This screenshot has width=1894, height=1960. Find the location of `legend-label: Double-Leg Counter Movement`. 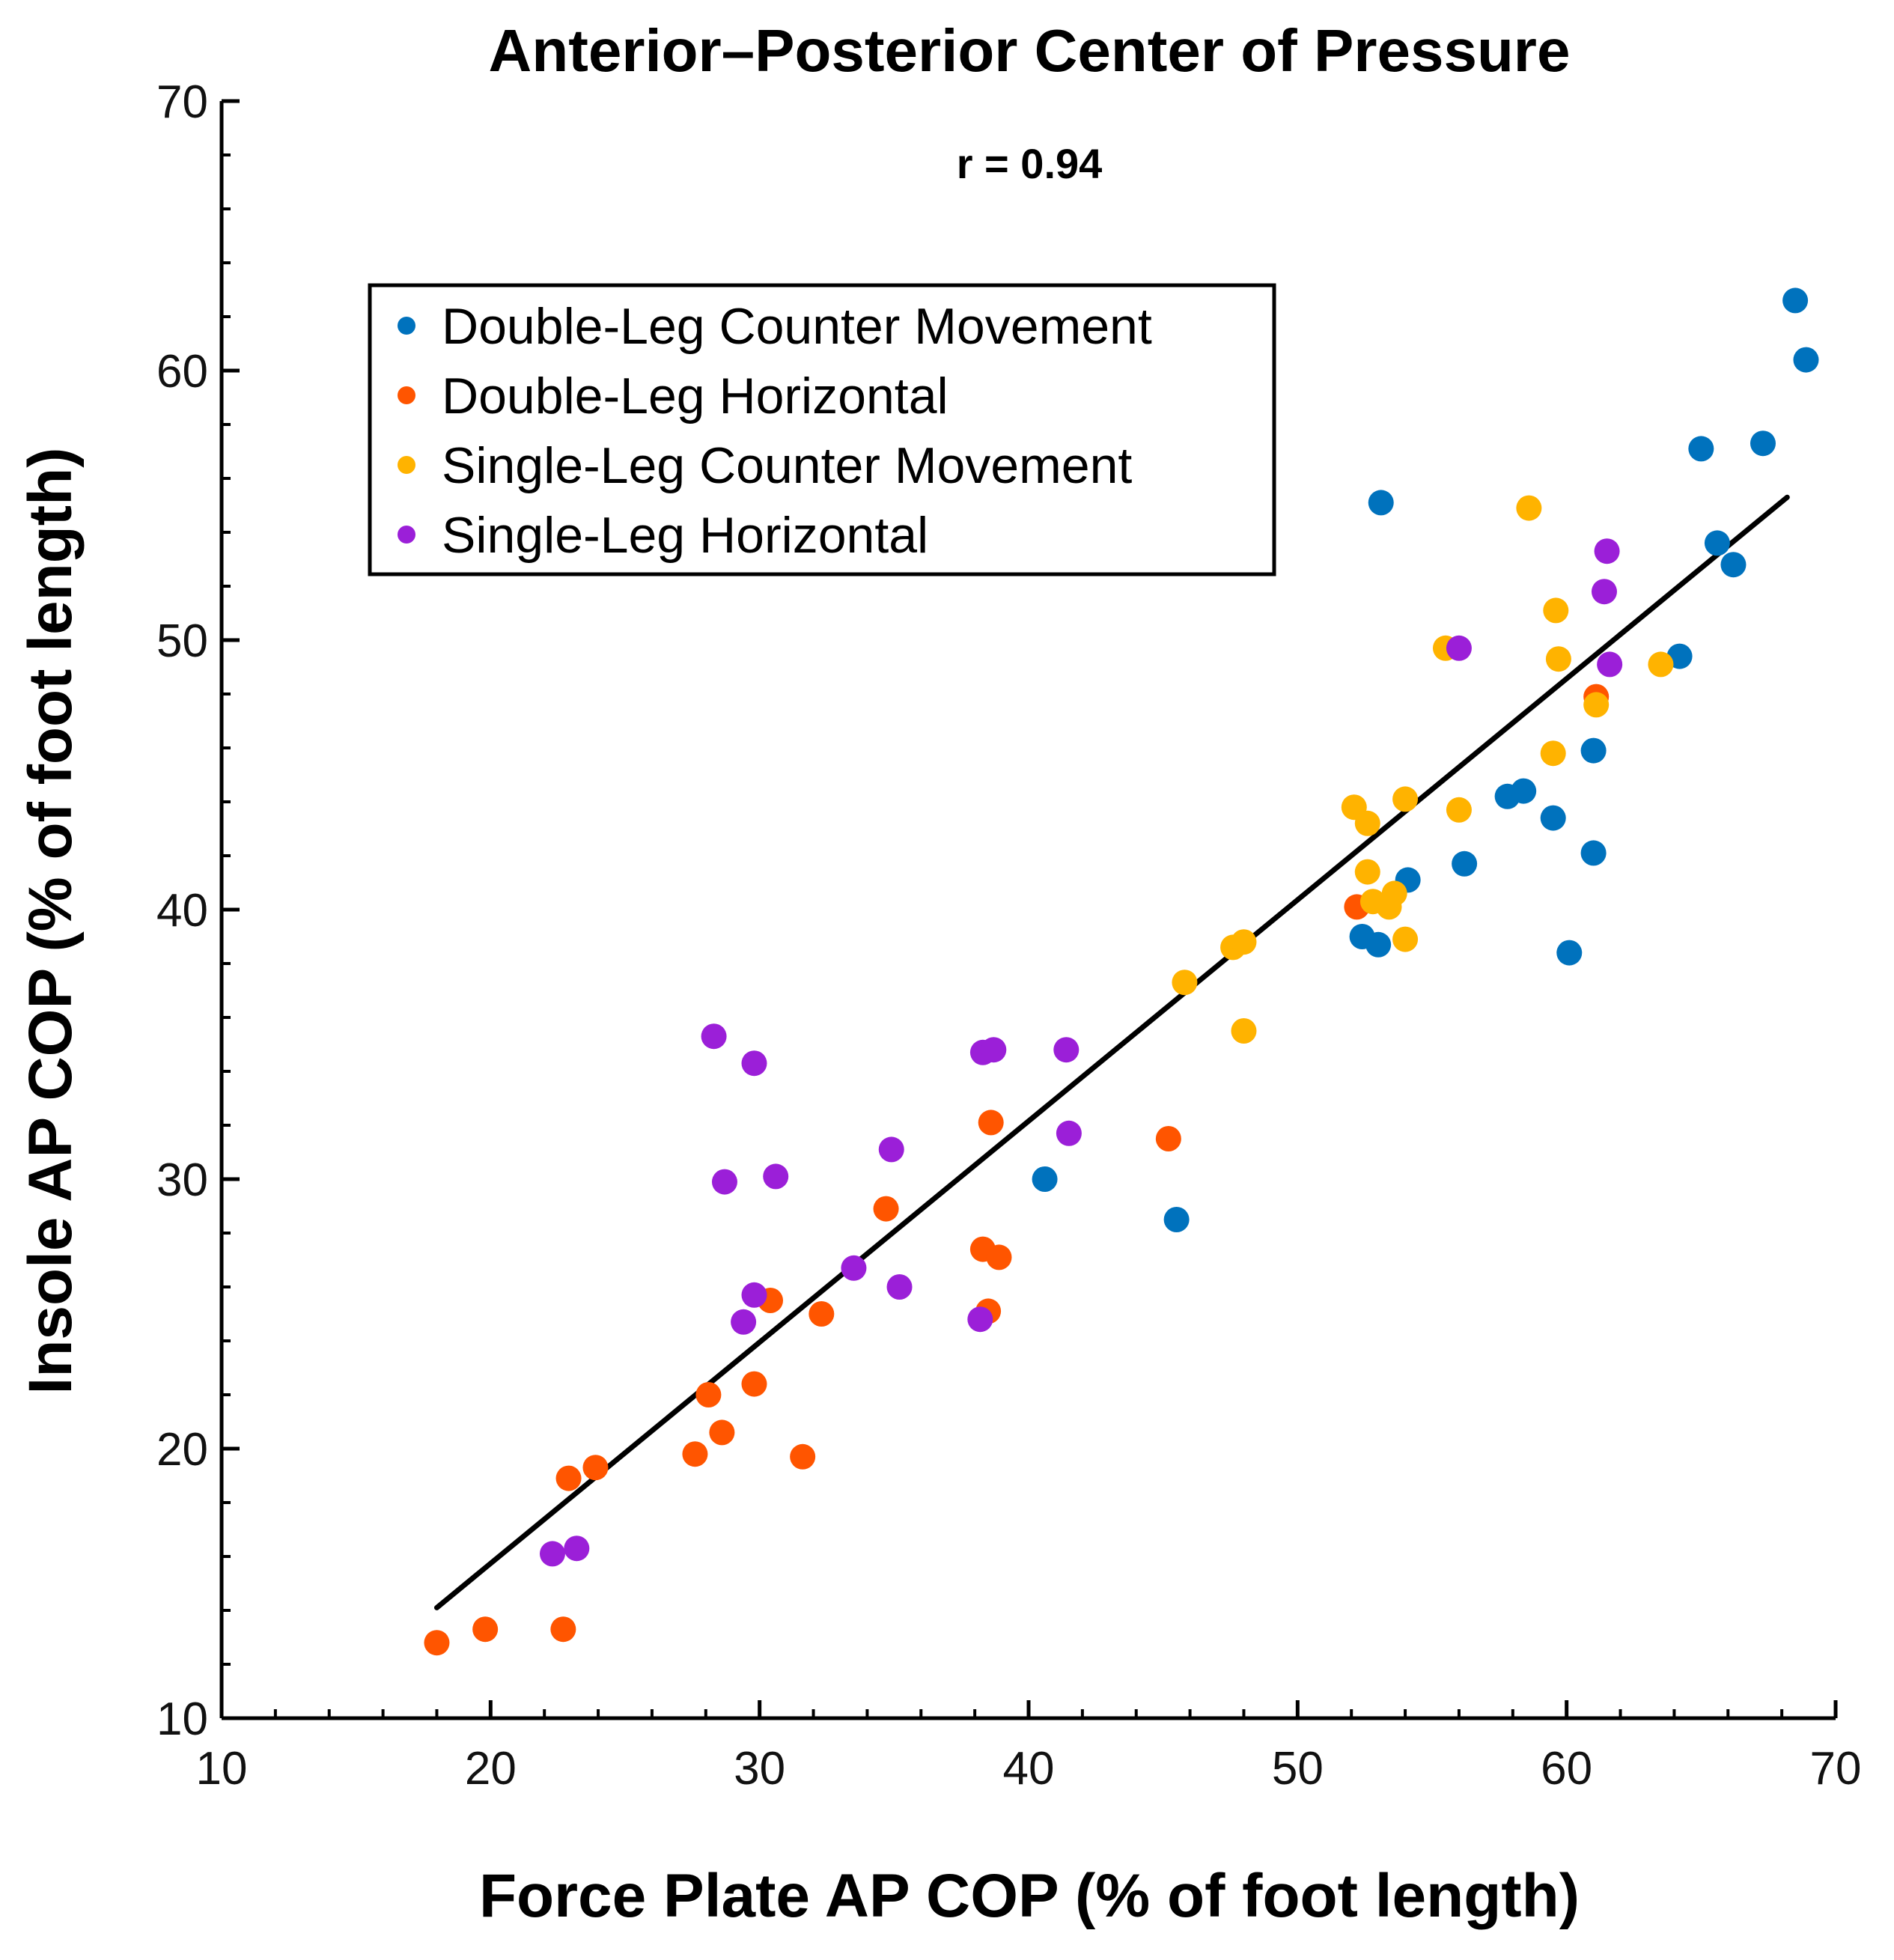

legend-label: Double-Leg Counter Movement is located at coordinates (797, 326).